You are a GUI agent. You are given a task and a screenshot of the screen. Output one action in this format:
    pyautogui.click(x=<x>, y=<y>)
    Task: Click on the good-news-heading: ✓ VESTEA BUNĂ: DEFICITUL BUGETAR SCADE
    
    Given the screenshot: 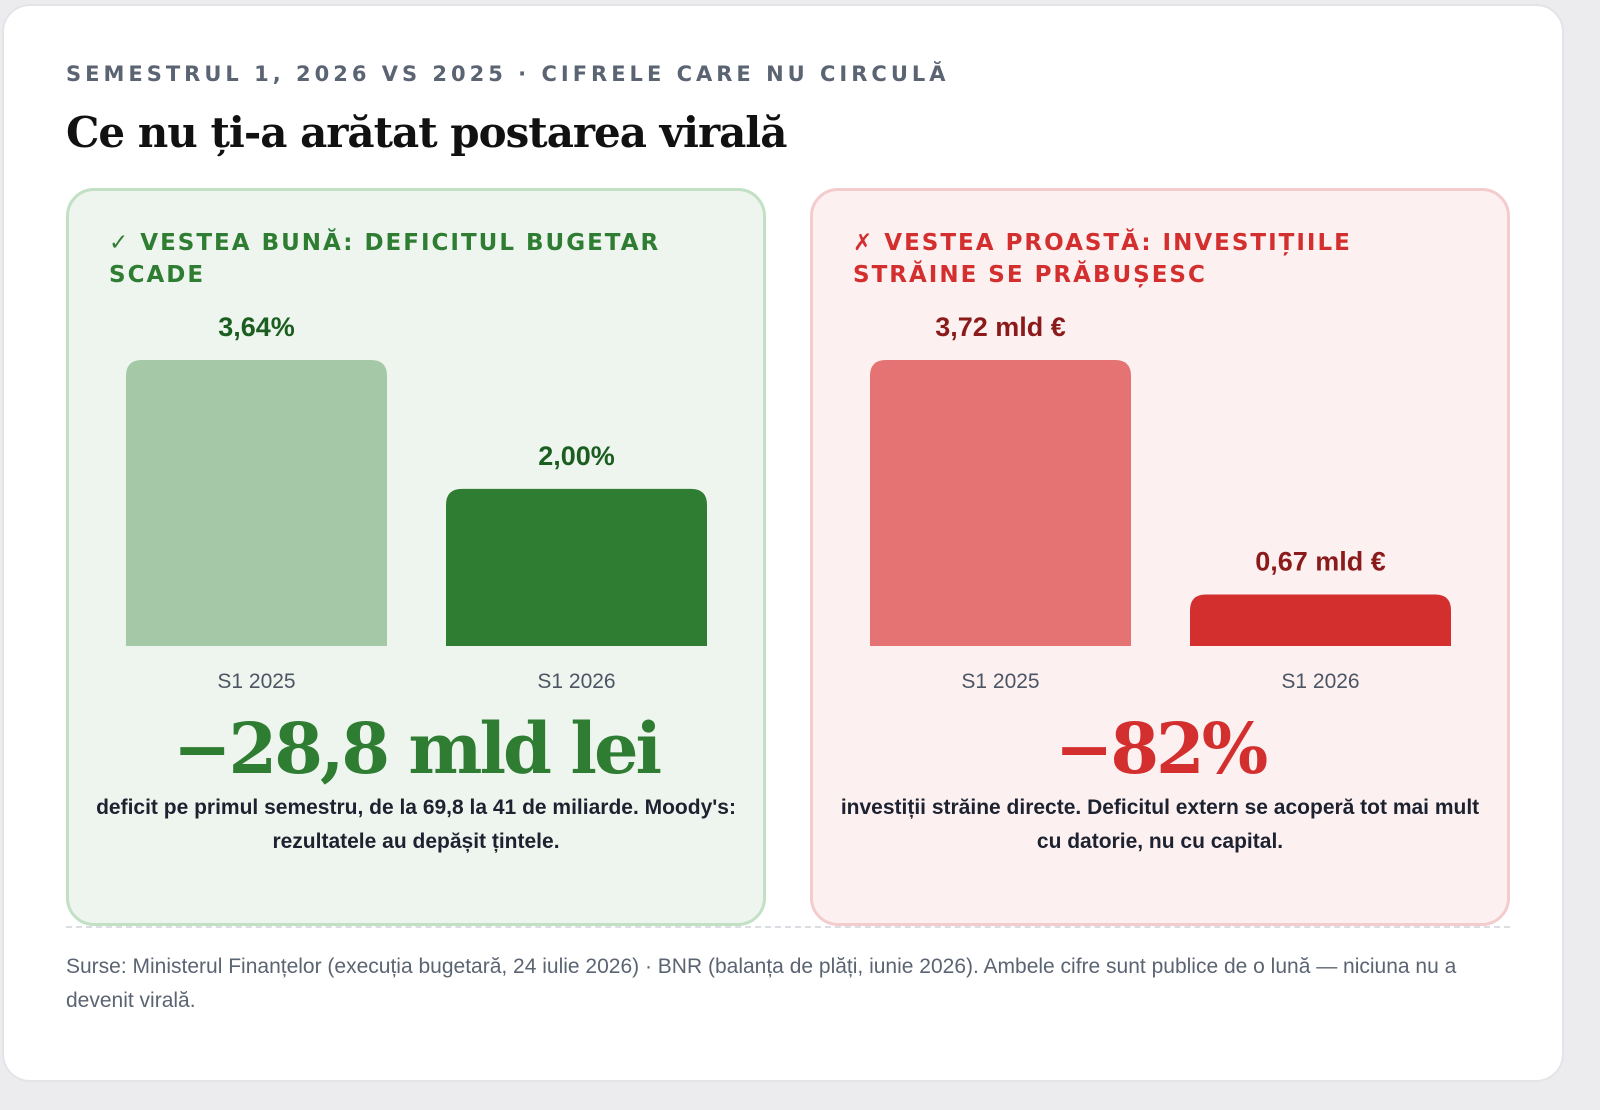 What is the action you would take?
    pyautogui.click(x=385, y=259)
    